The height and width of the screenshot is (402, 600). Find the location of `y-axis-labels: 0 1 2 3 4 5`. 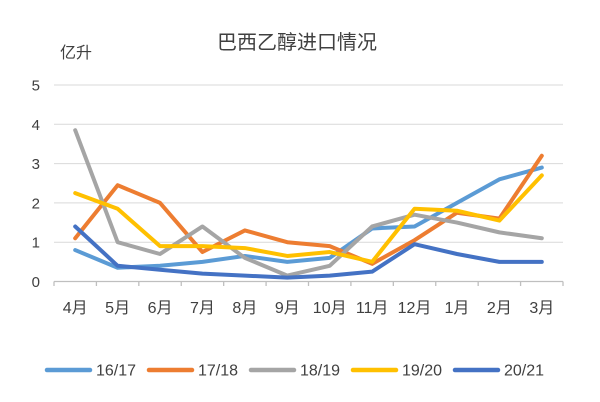

y-axis-labels: 0 1 2 3 4 5 is located at coordinates (36, 185).